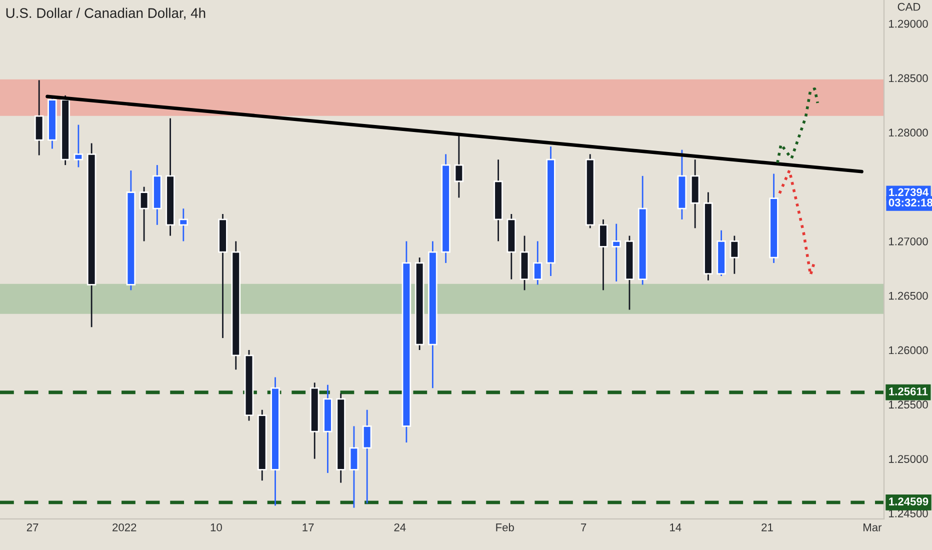 The width and height of the screenshot is (932, 550). Describe the element at coordinates (908, 24) in the screenshot. I see `y-tick-label: 1.29000` at that location.